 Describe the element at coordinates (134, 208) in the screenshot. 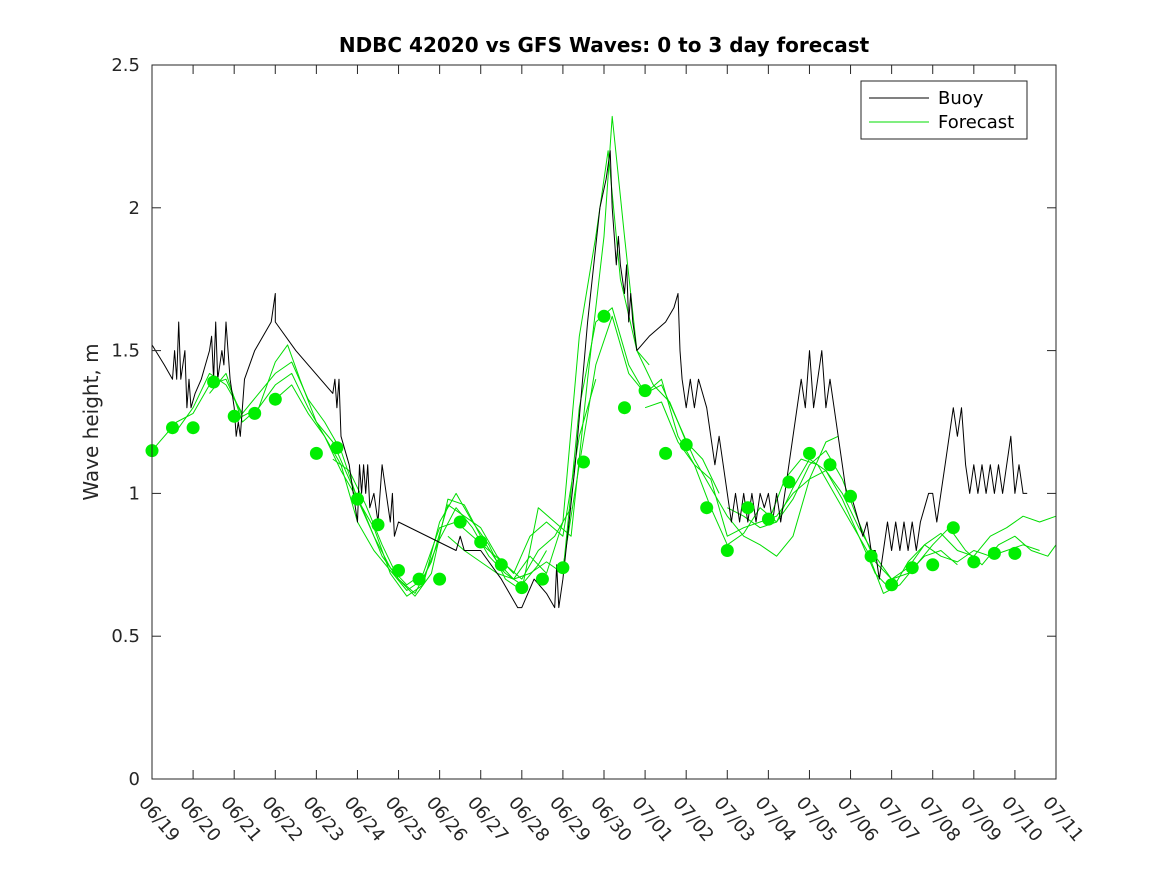

I see `y-tick-label: 2` at that location.